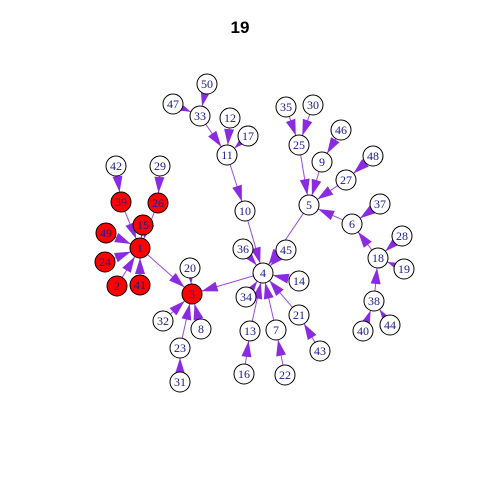 This screenshot has height=480, width=480. Describe the element at coordinates (404, 269) in the screenshot. I see `node-19: 19` at that location.